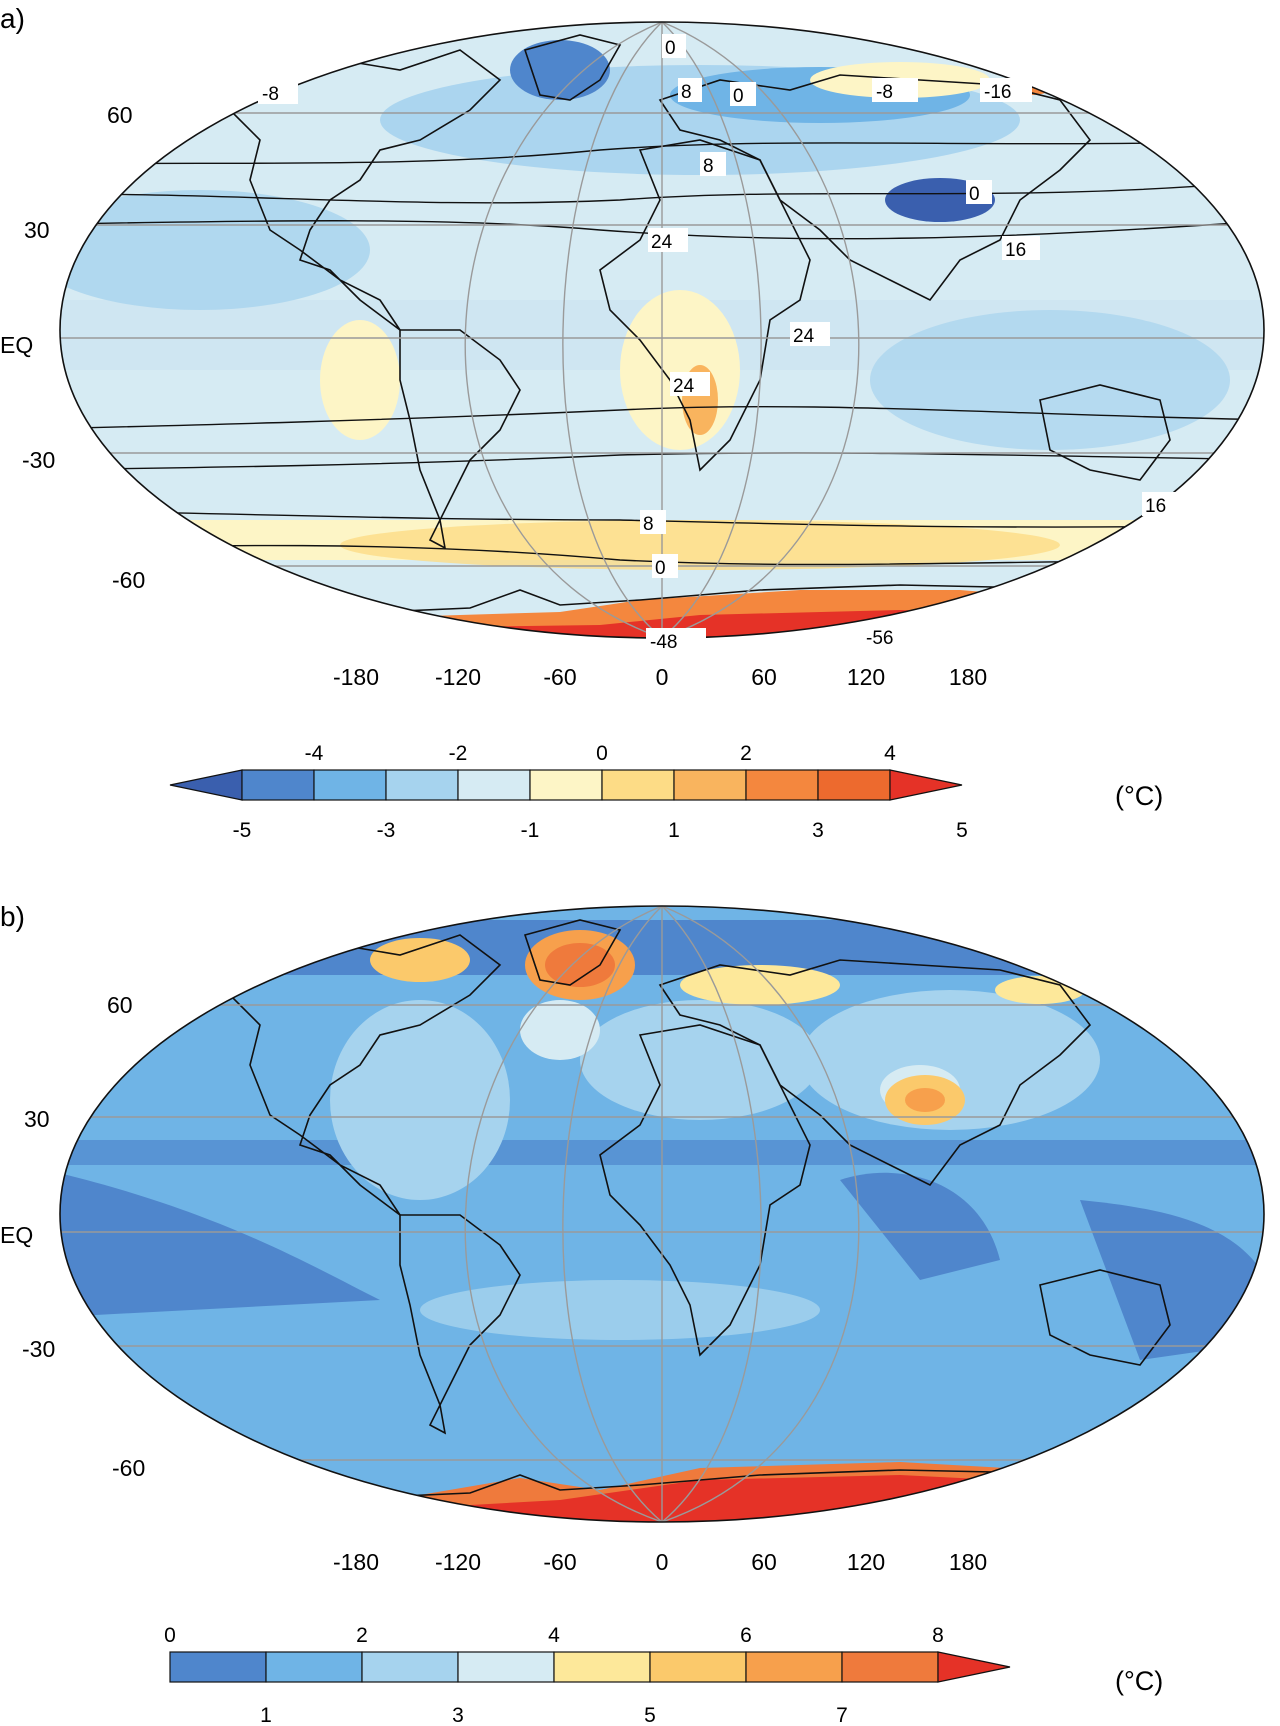  What do you see at coordinates (242, 830) in the screenshot?
I see `colorbar-label: -5` at bounding box center [242, 830].